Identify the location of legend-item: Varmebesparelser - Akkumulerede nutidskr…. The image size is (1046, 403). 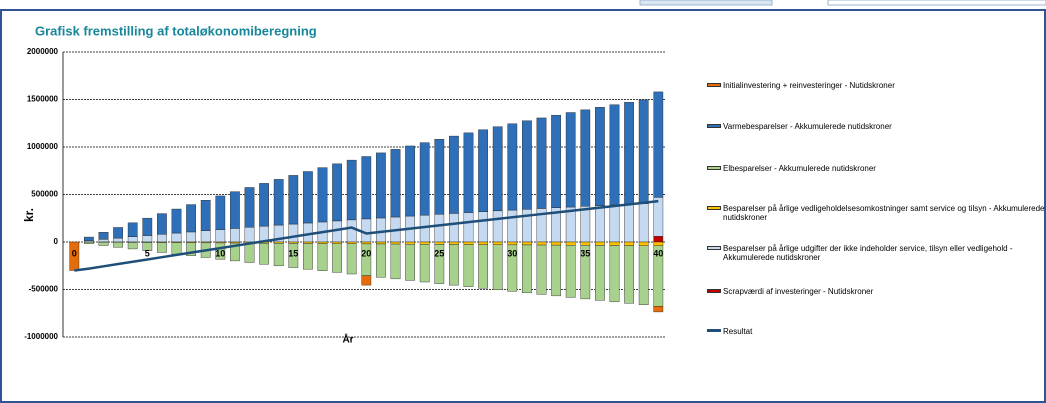
(876, 126).